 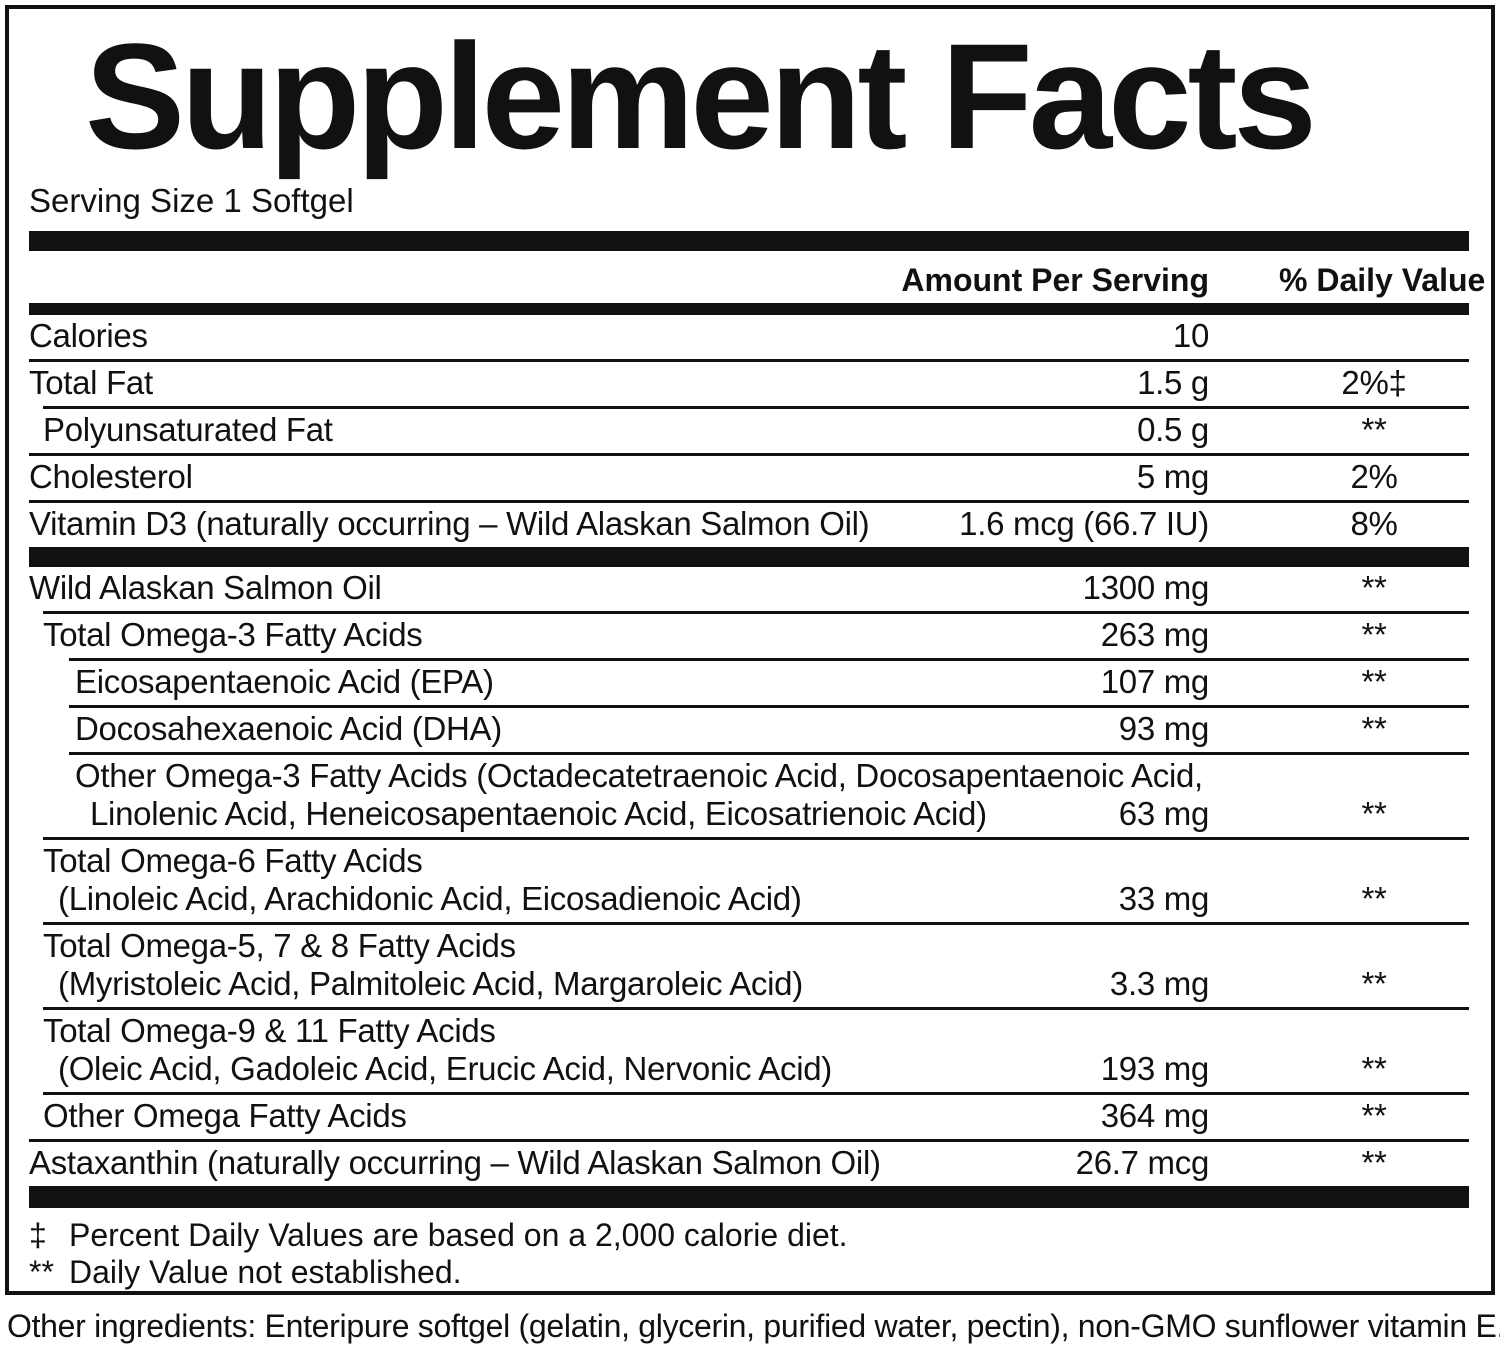 I want to click on nutrient-name: Other Omega Fatty Acids, so click(x=225, y=1115).